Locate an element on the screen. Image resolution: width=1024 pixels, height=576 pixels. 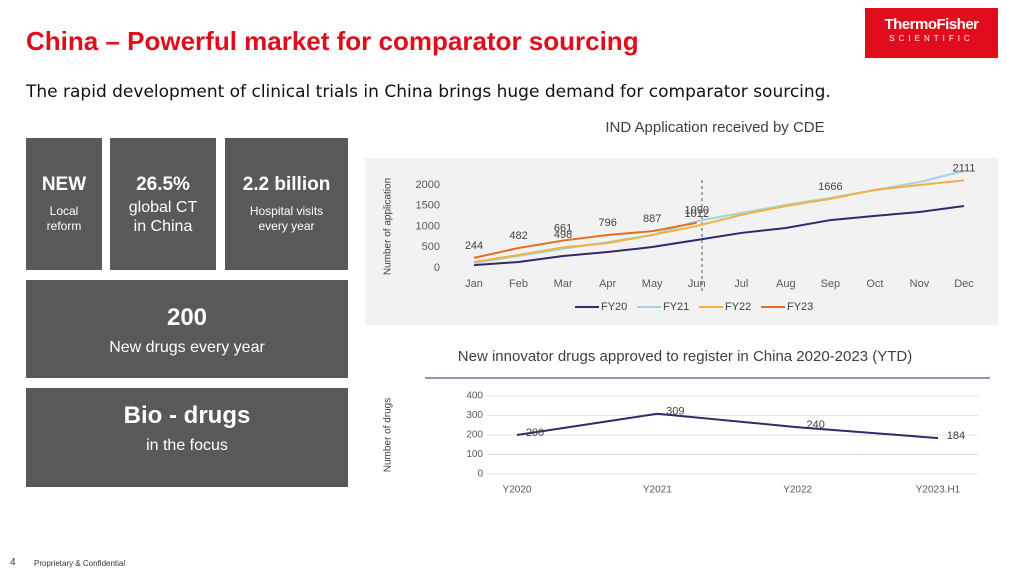
x-tick-label: May is located at coordinates (652, 284).